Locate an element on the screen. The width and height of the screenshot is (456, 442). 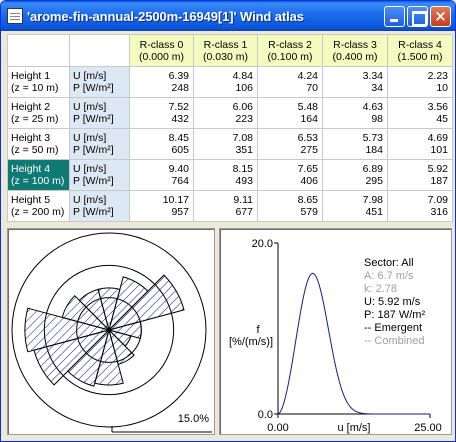
value-cell: 8.65 579 is located at coordinates (290, 206).